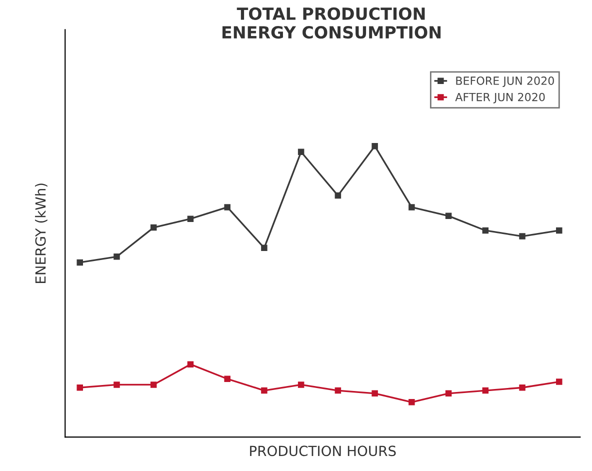 Image resolution: width=592 pixels, height=471 pixels. What do you see at coordinates (331, 23) in the screenshot?
I see `chart-title: TOTAL PRODUCTION ENERGY CONSUMPTION` at bounding box center [331, 23].